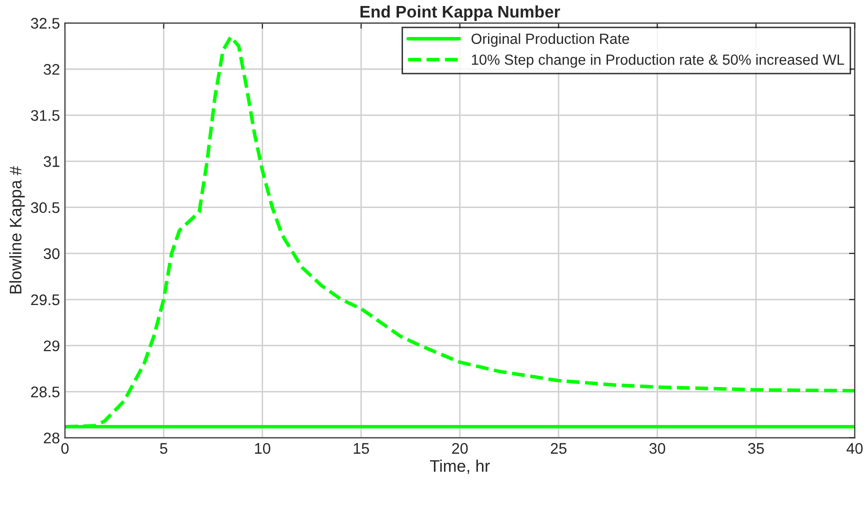  Describe the element at coordinates (52, 346) in the screenshot. I see `y-tick-label: 29` at that location.